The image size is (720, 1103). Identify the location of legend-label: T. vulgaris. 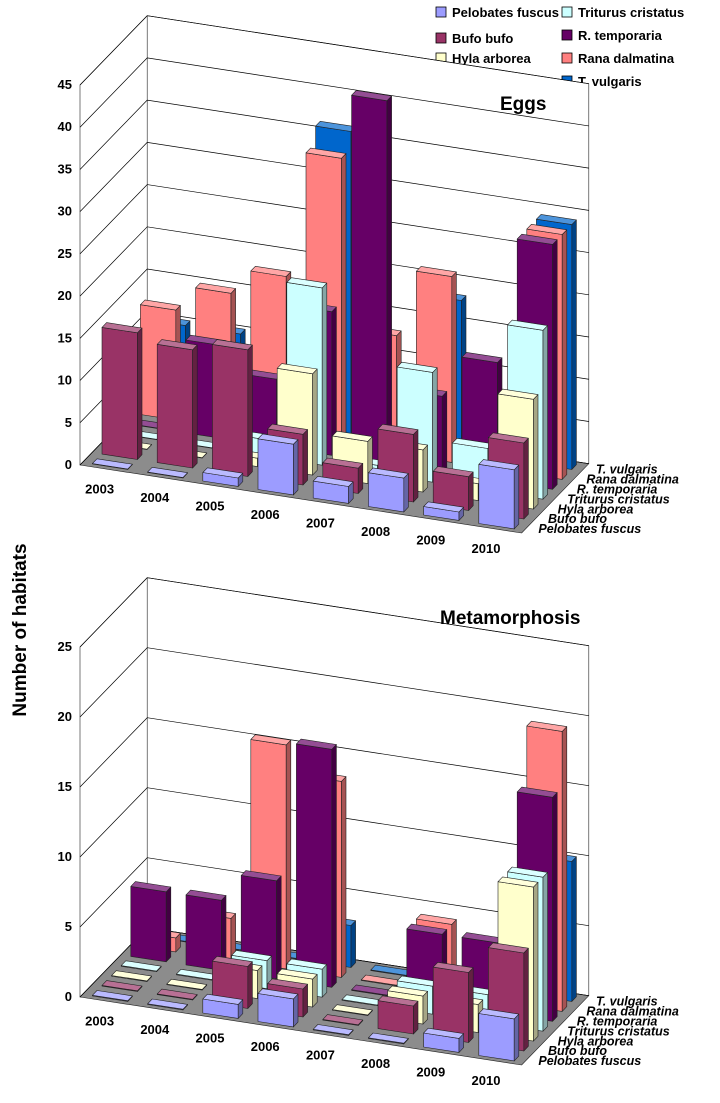
(610, 81).